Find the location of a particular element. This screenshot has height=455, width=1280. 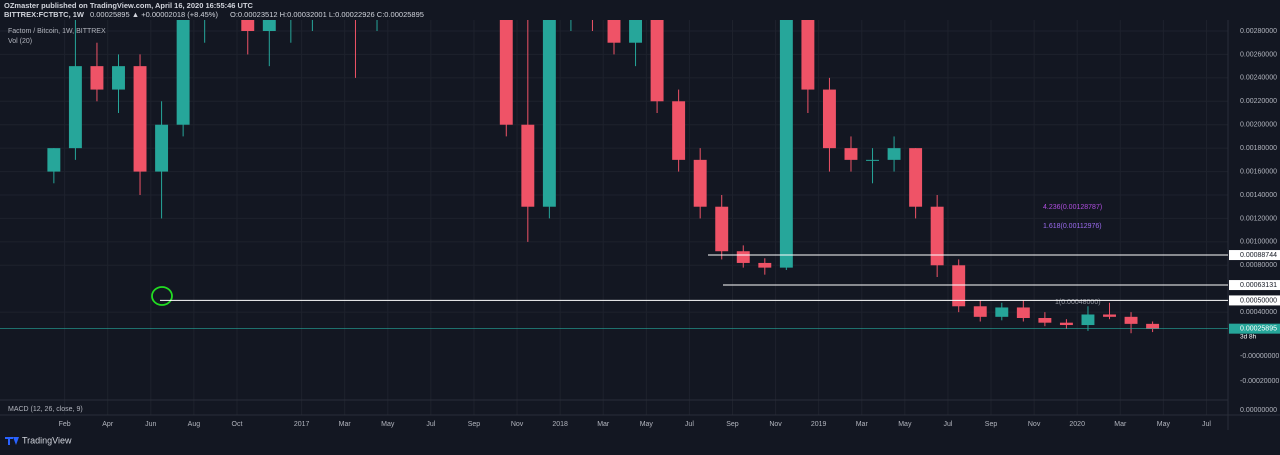

level-label: 0.00063131 is located at coordinates (1258, 285).